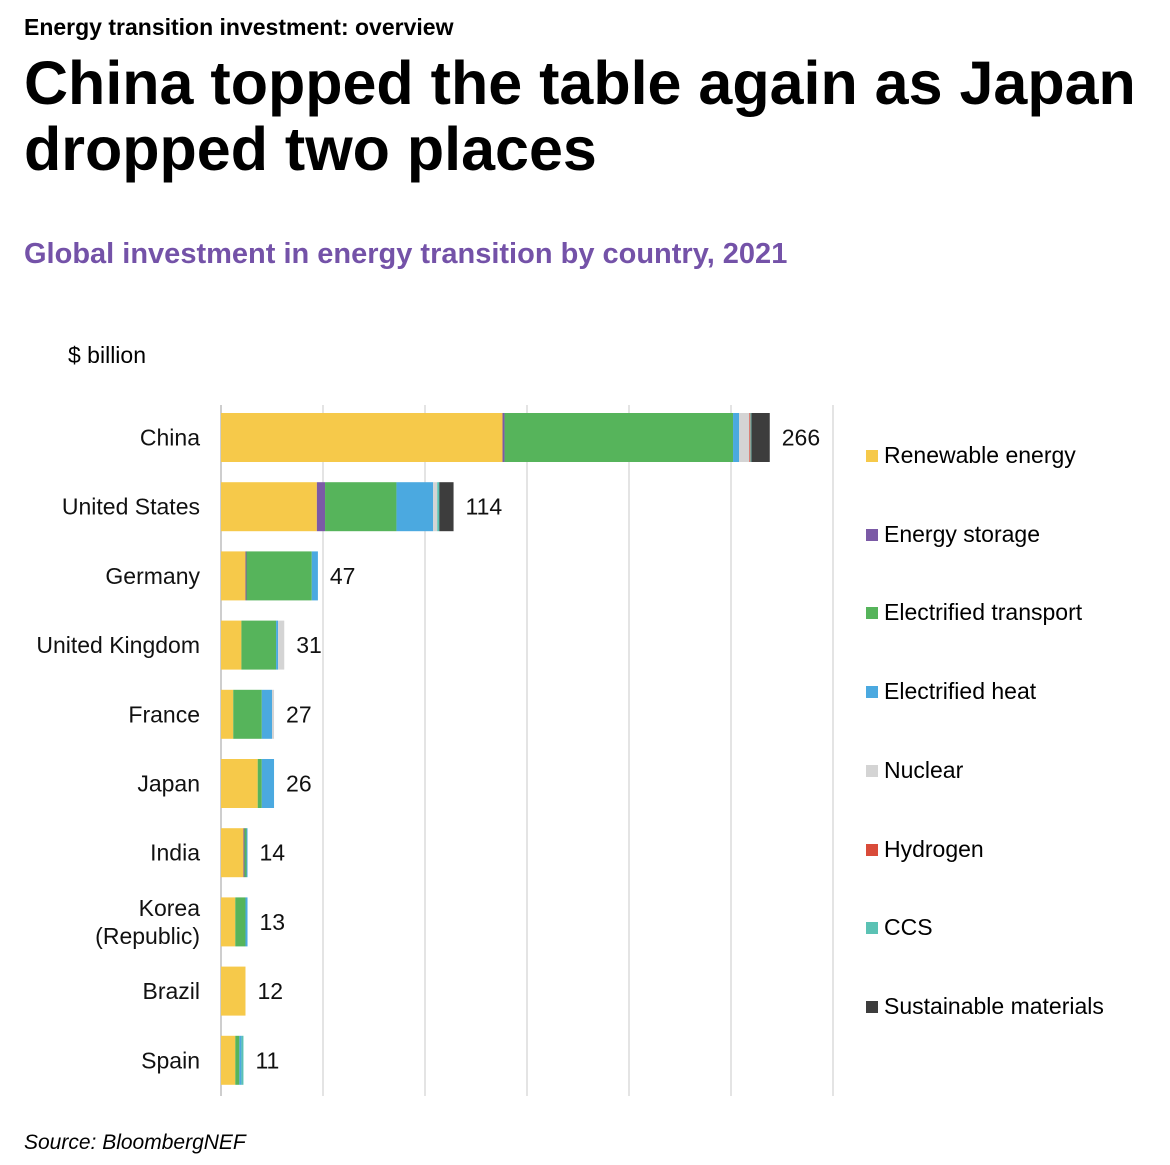 This screenshot has width=1170, height=1165. What do you see at coordinates (960, 691) in the screenshot?
I see `legend-label: Electrified heat` at bounding box center [960, 691].